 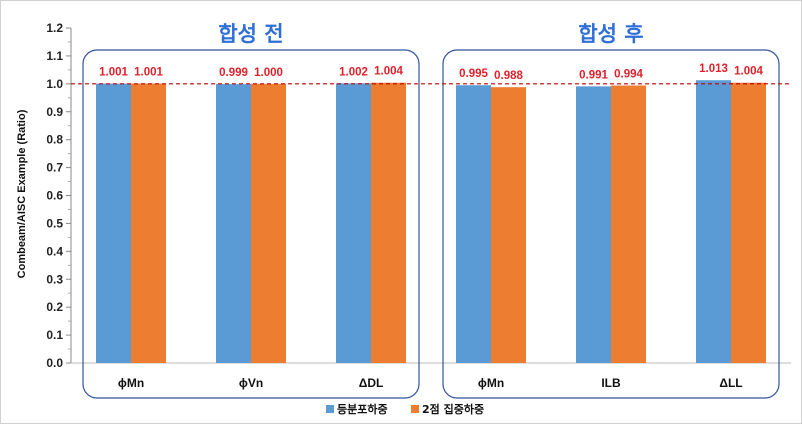 What do you see at coordinates (353, 72) in the screenshot?
I see `data-label: 1.002` at bounding box center [353, 72].